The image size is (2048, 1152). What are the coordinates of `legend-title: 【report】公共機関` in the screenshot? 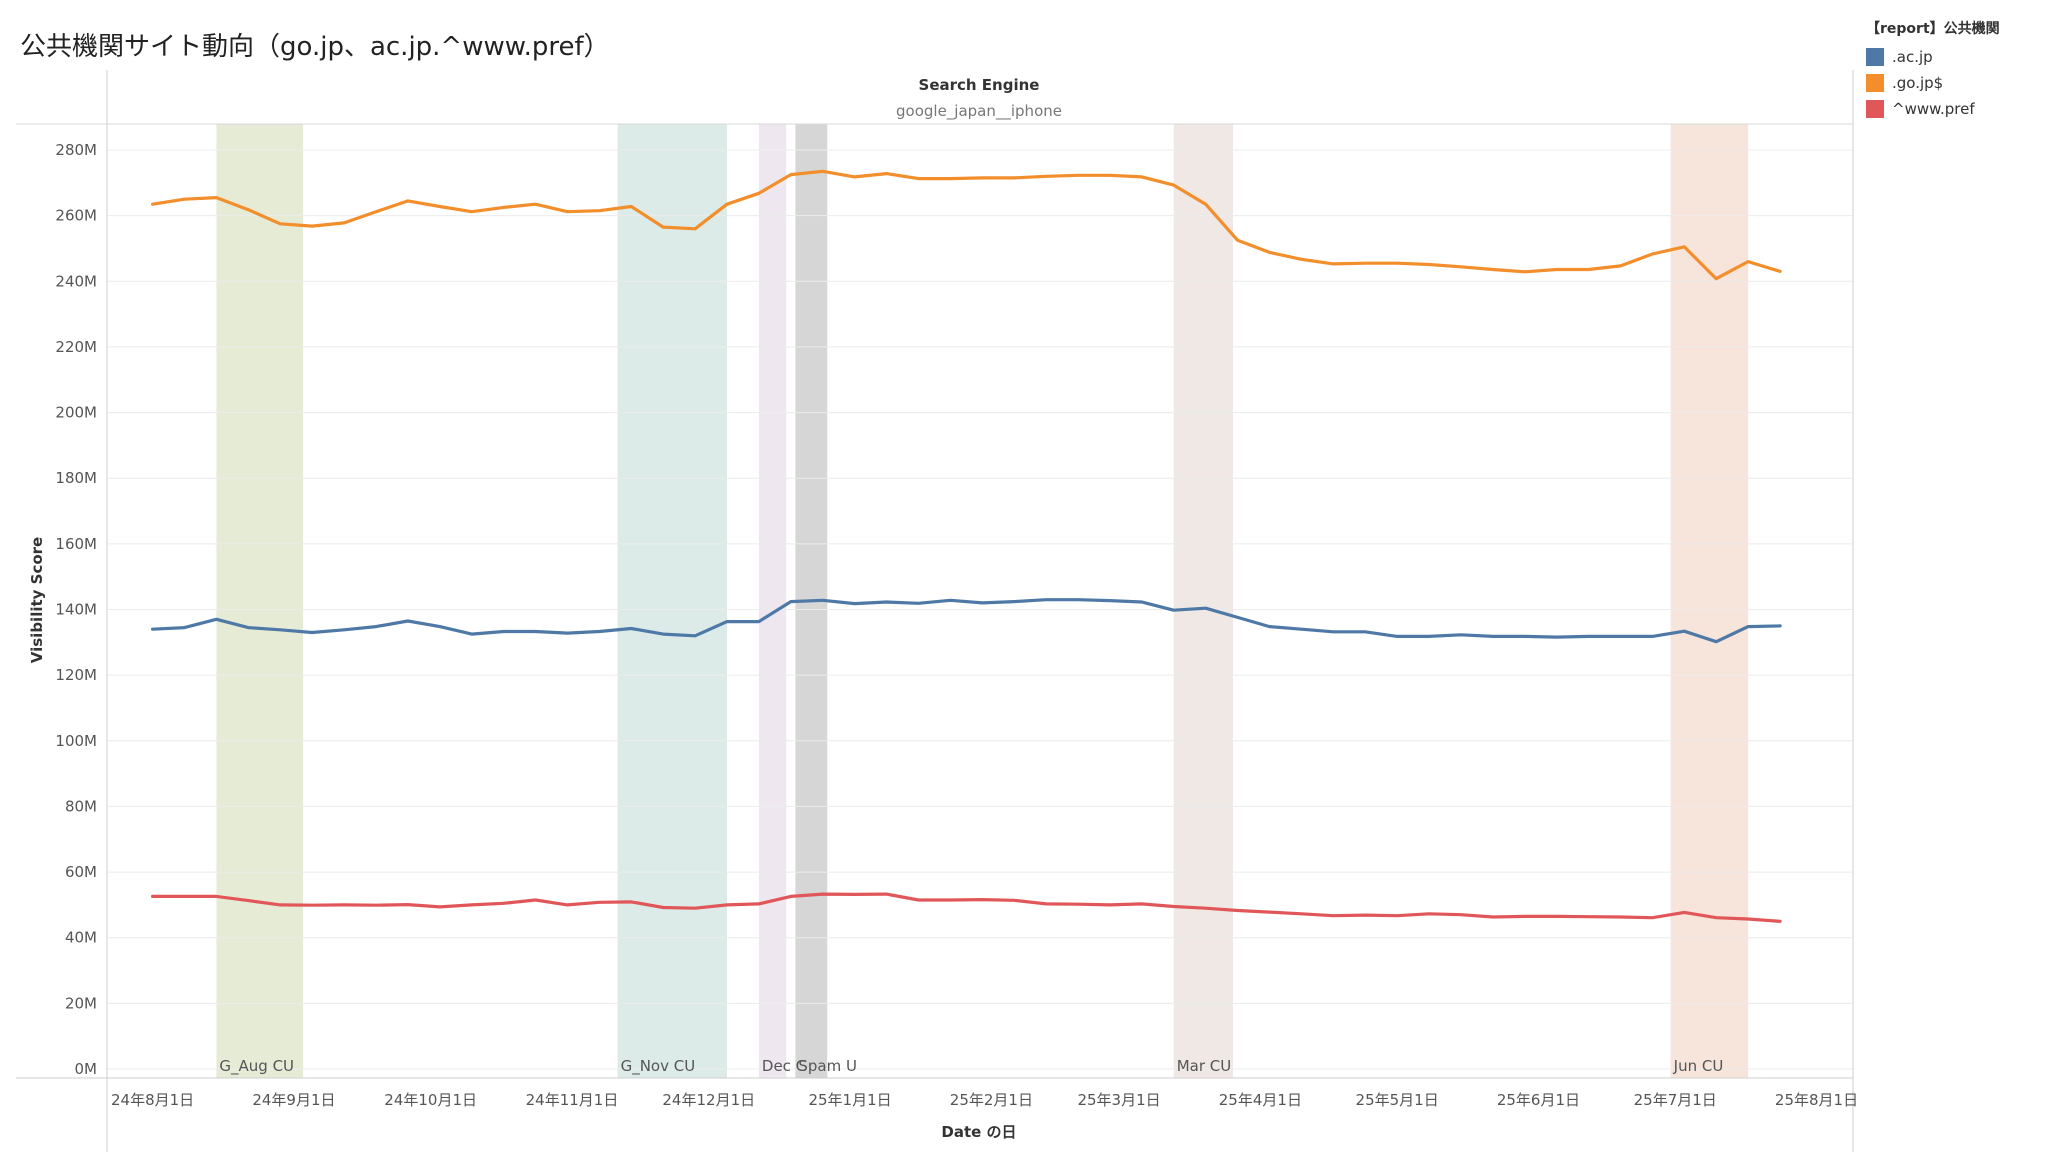 It's located at (1933, 29).